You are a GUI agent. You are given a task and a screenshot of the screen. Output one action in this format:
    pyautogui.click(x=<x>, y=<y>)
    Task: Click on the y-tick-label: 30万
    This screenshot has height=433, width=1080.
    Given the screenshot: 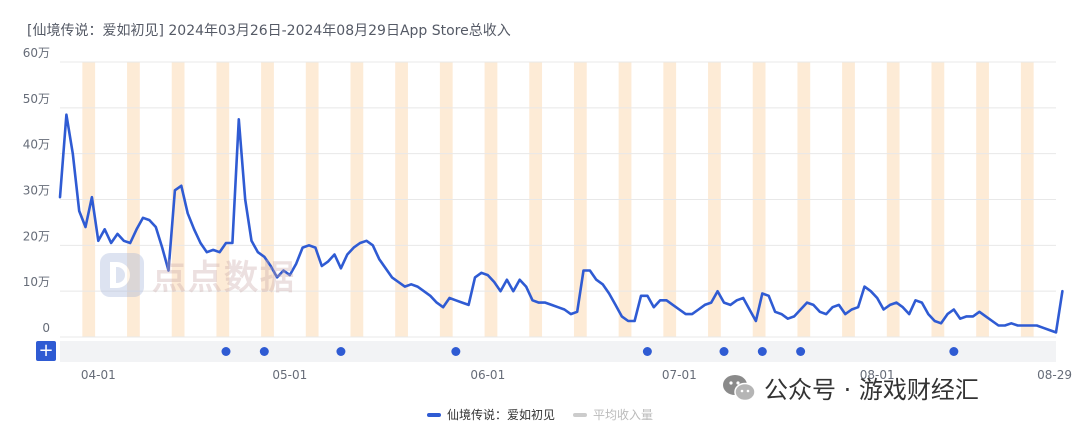 What is the action you would take?
    pyautogui.click(x=36, y=191)
    